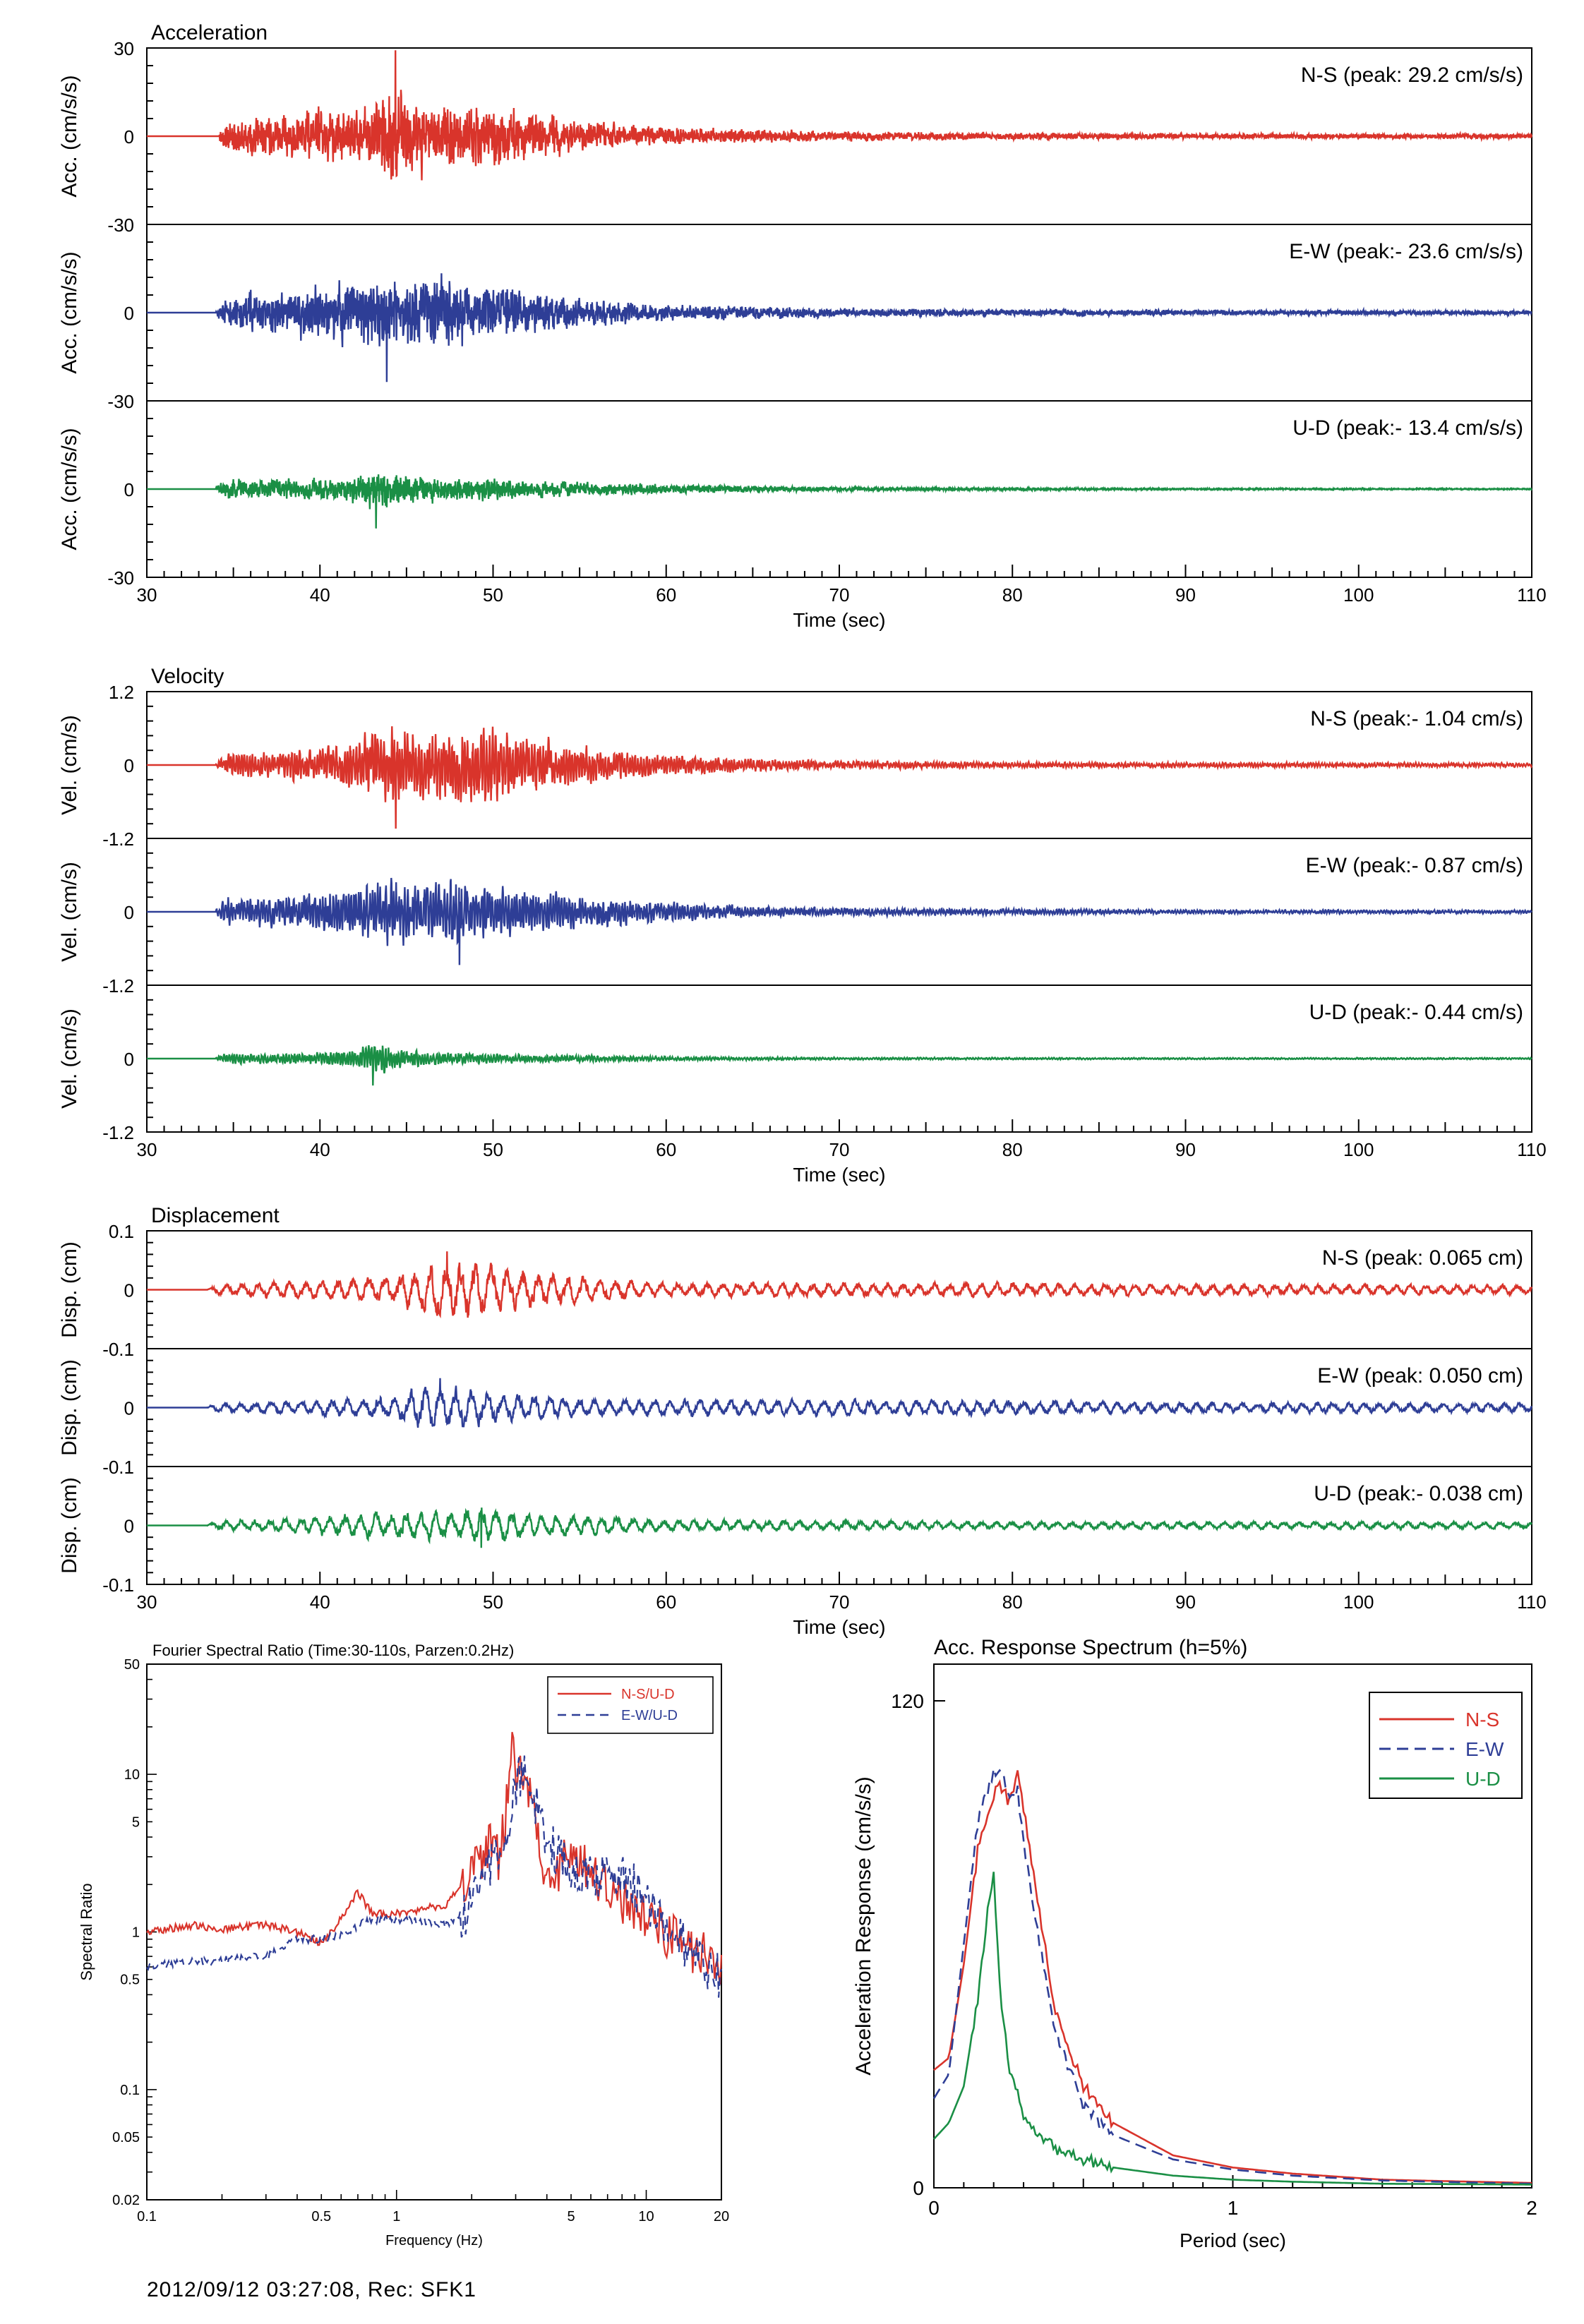 This screenshot has height=2324, width=1584. I want to click on y-tick-label: 50, so click(132, 1665).